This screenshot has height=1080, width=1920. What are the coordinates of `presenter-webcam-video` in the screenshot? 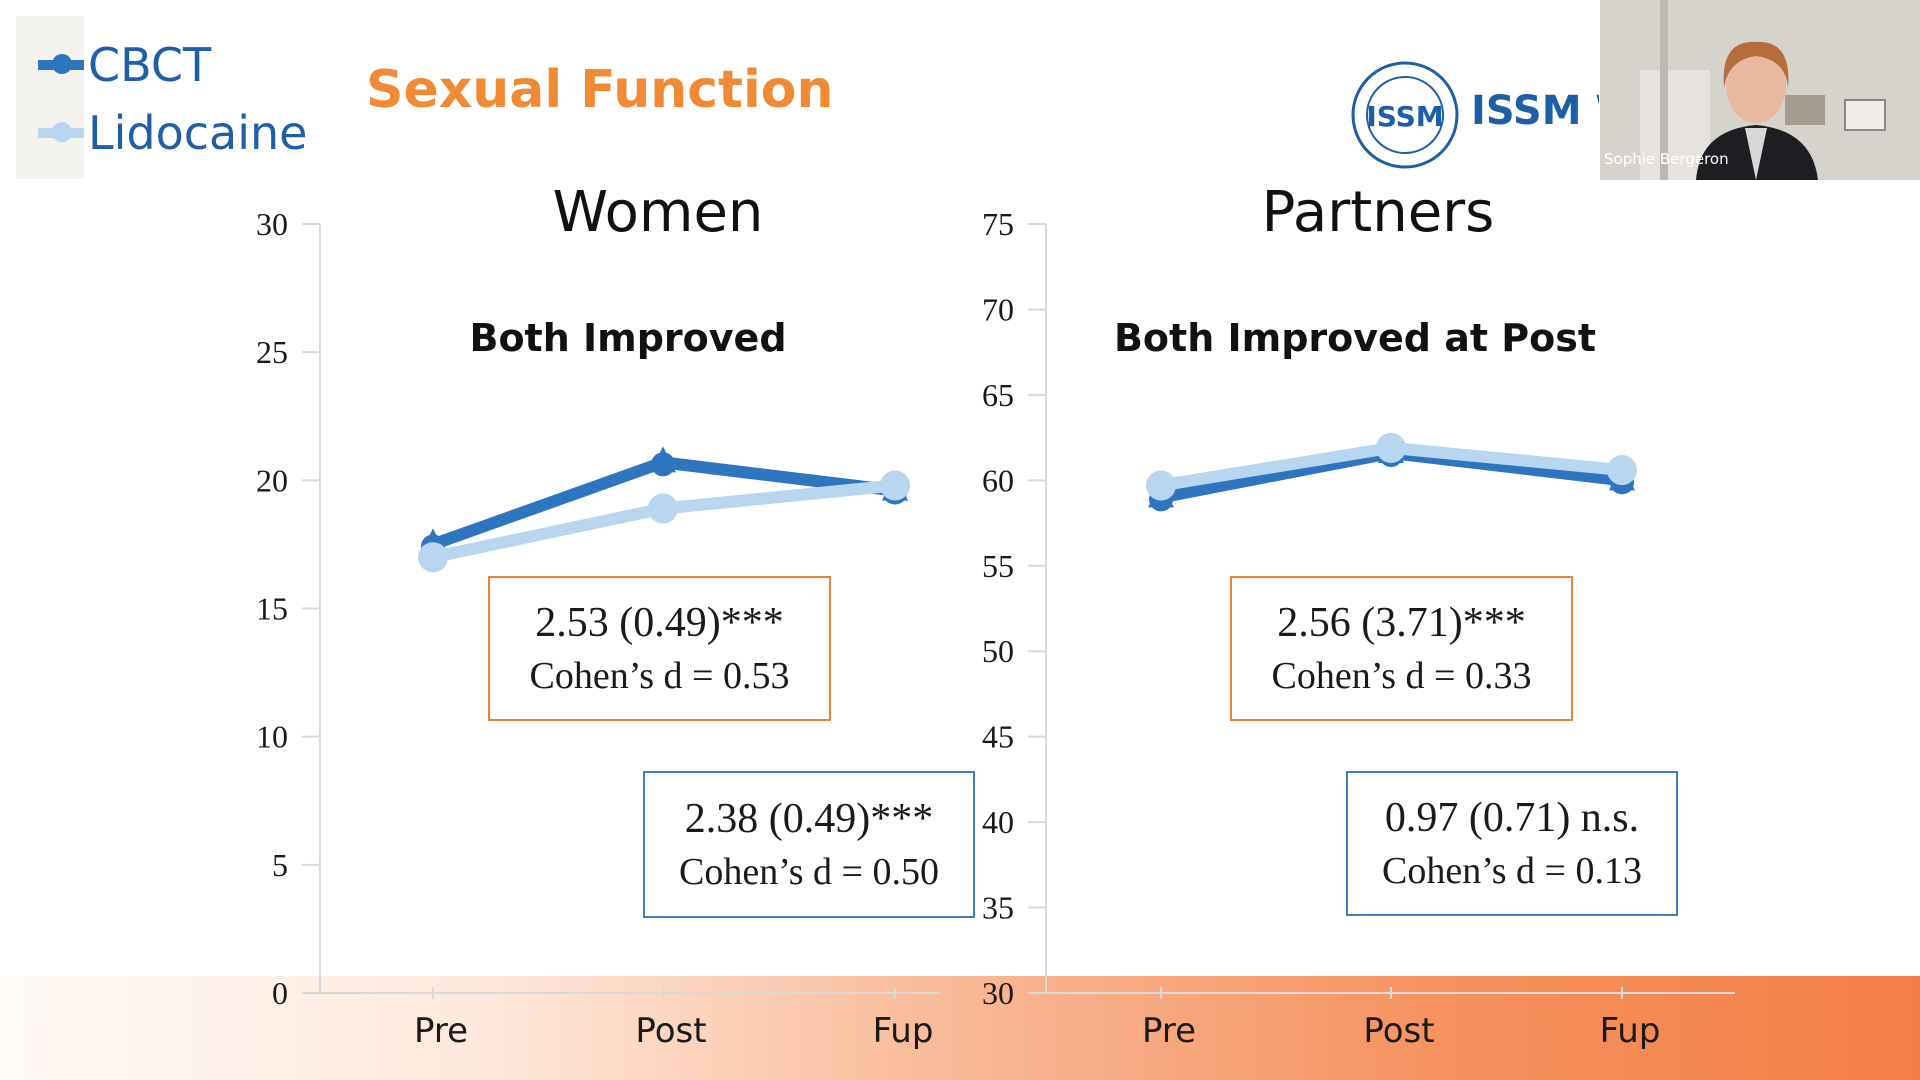 It's located at (1760, 90).